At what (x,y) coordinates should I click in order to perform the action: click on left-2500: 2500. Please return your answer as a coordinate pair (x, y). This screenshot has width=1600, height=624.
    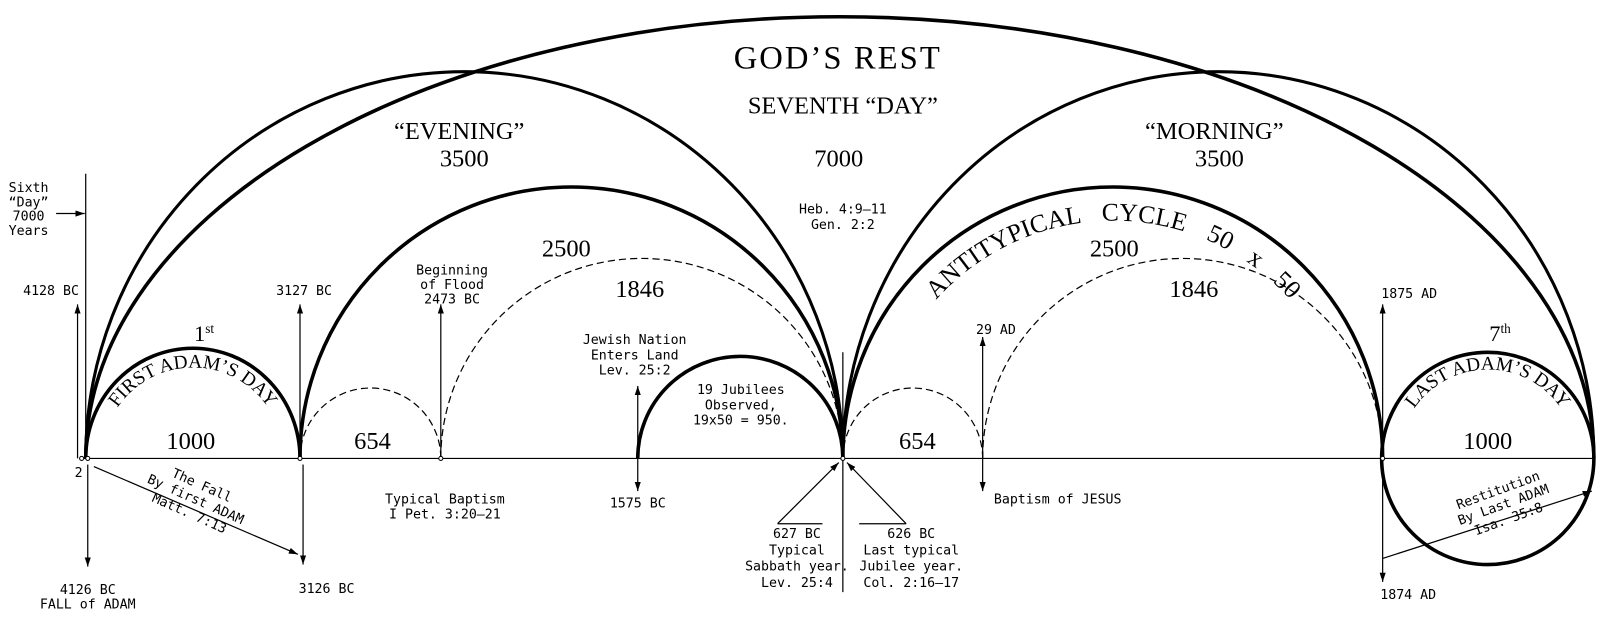
    Looking at the image, I should click on (566, 248).